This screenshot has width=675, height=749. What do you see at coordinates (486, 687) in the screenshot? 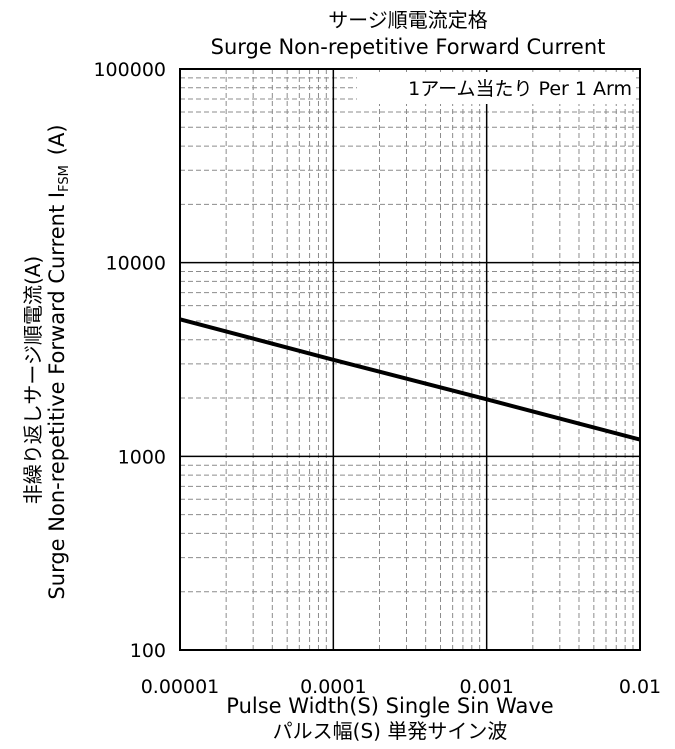
I see `x-tick-label: 0.001` at bounding box center [486, 687].